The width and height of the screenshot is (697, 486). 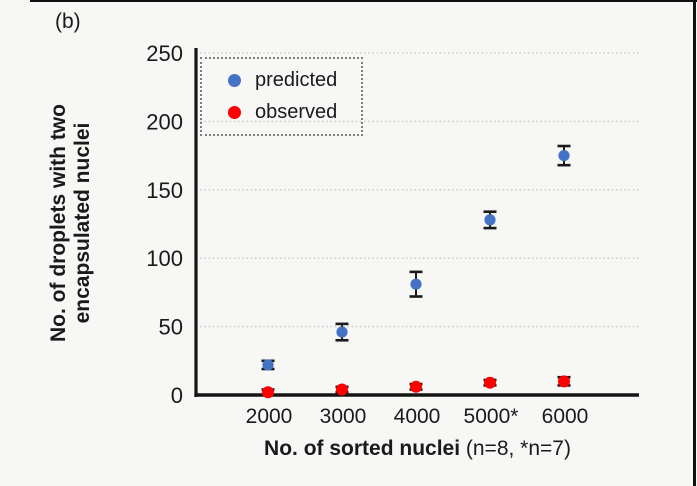 I want to click on x-tick-label-4000: 4000, so click(x=417, y=416).